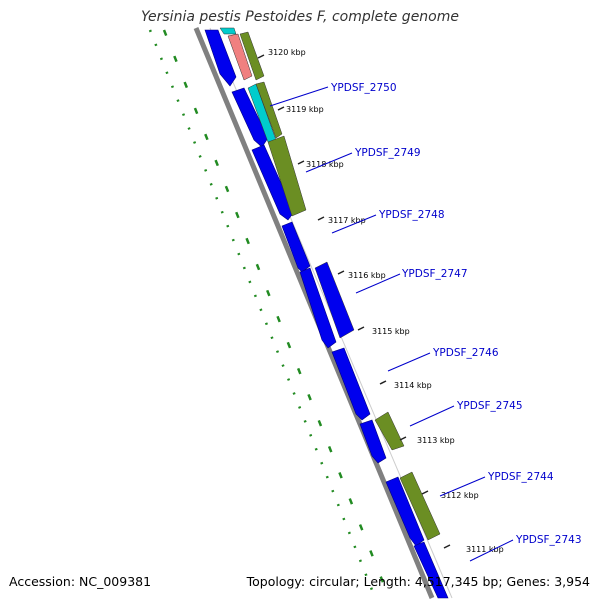 This screenshot has height=600, width=600. I want to click on gene-label: YPDSF_2743, so click(548, 540).